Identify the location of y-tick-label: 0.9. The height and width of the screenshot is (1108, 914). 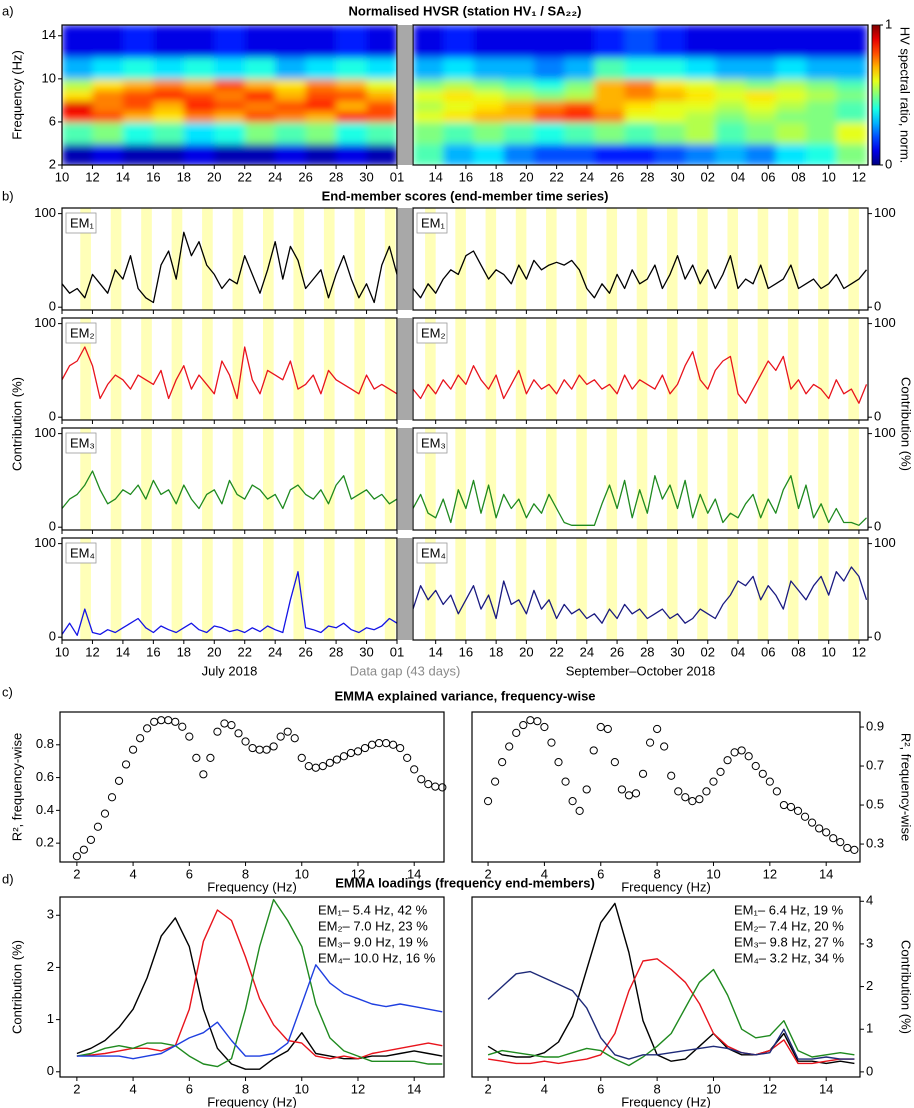
(875, 725).